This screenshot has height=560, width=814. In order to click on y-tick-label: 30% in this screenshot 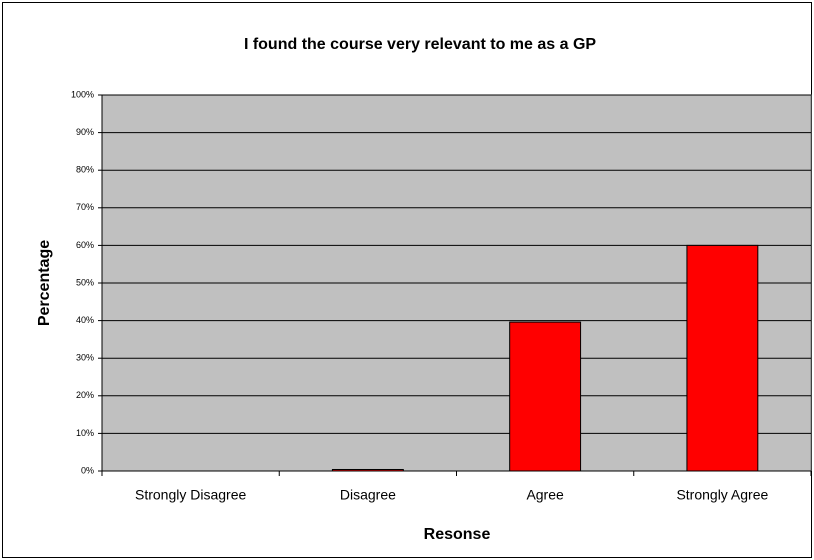, I will do `click(85, 358)`.